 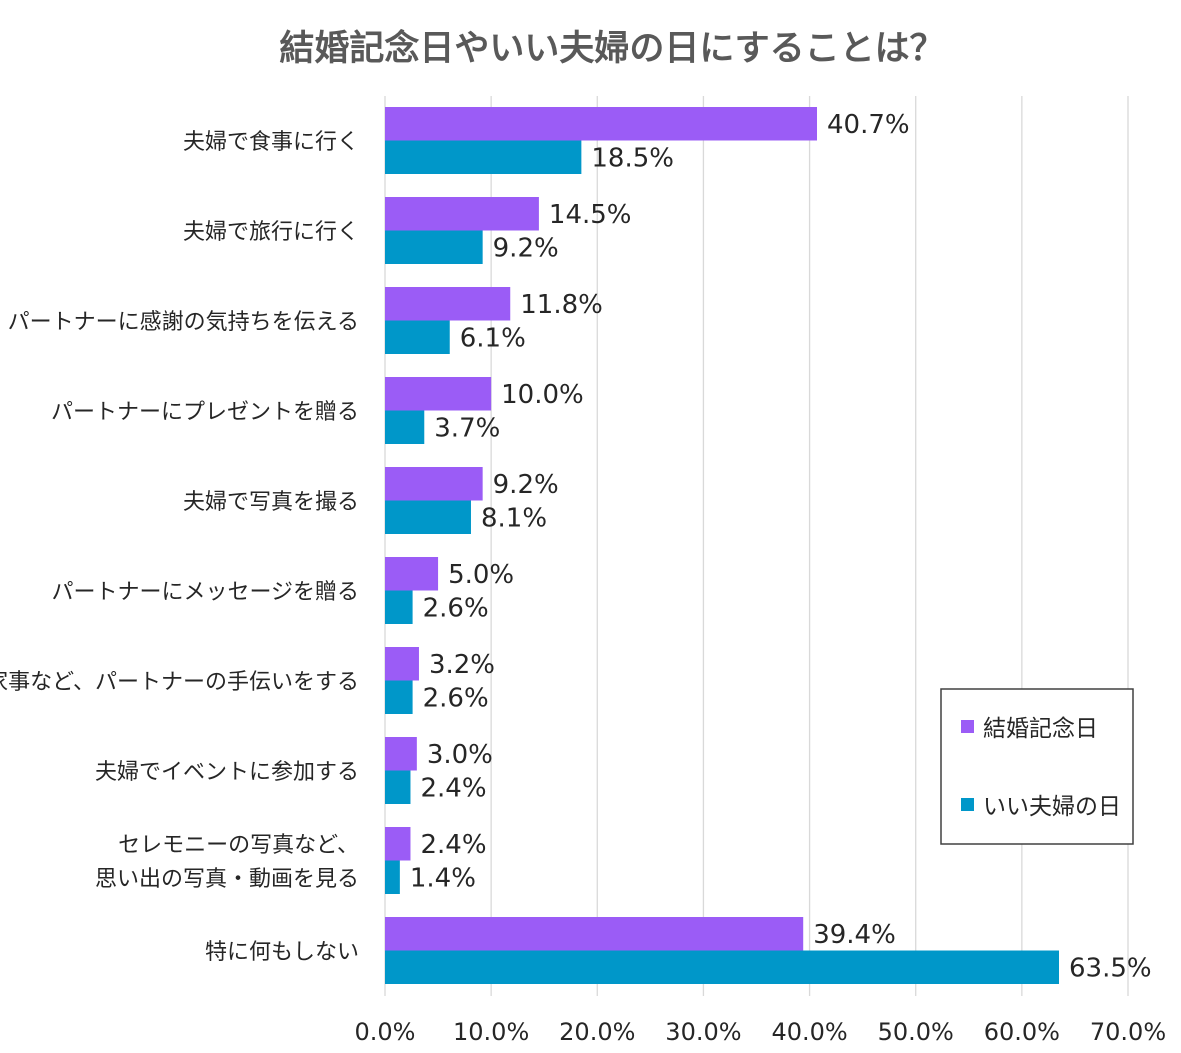 What do you see at coordinates (1052, 807) in the screenshot?
I see `legend-label-series-2: いい夫婦の日` at bounding box center [1052, 807].